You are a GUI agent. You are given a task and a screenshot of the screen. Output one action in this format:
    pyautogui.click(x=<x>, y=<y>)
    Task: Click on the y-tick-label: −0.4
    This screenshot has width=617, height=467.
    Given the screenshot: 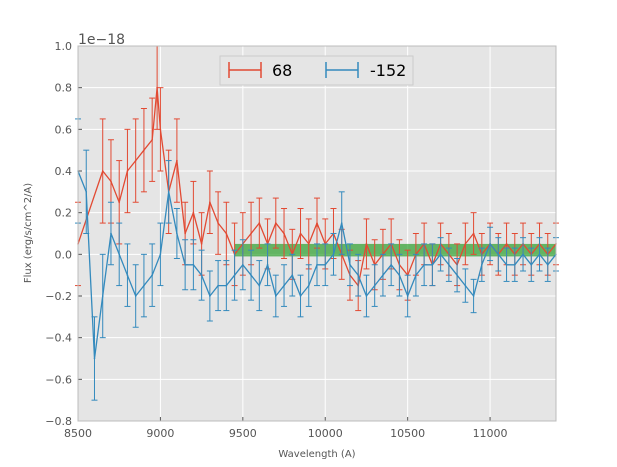 What is the action you would take?
    pyautogui.click(x=58, y=338)
    